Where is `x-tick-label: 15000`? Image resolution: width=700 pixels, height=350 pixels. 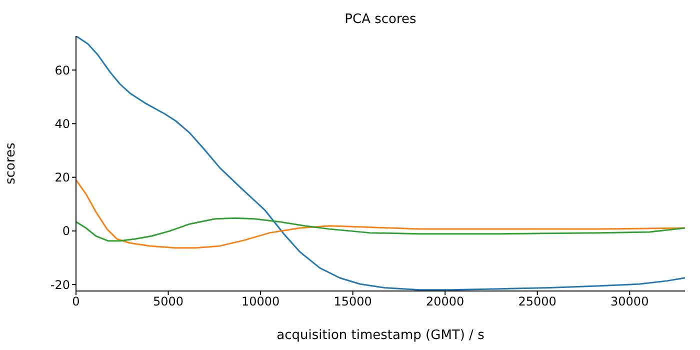
x-tick-label: 15000 is located at coordinates (353, 301).